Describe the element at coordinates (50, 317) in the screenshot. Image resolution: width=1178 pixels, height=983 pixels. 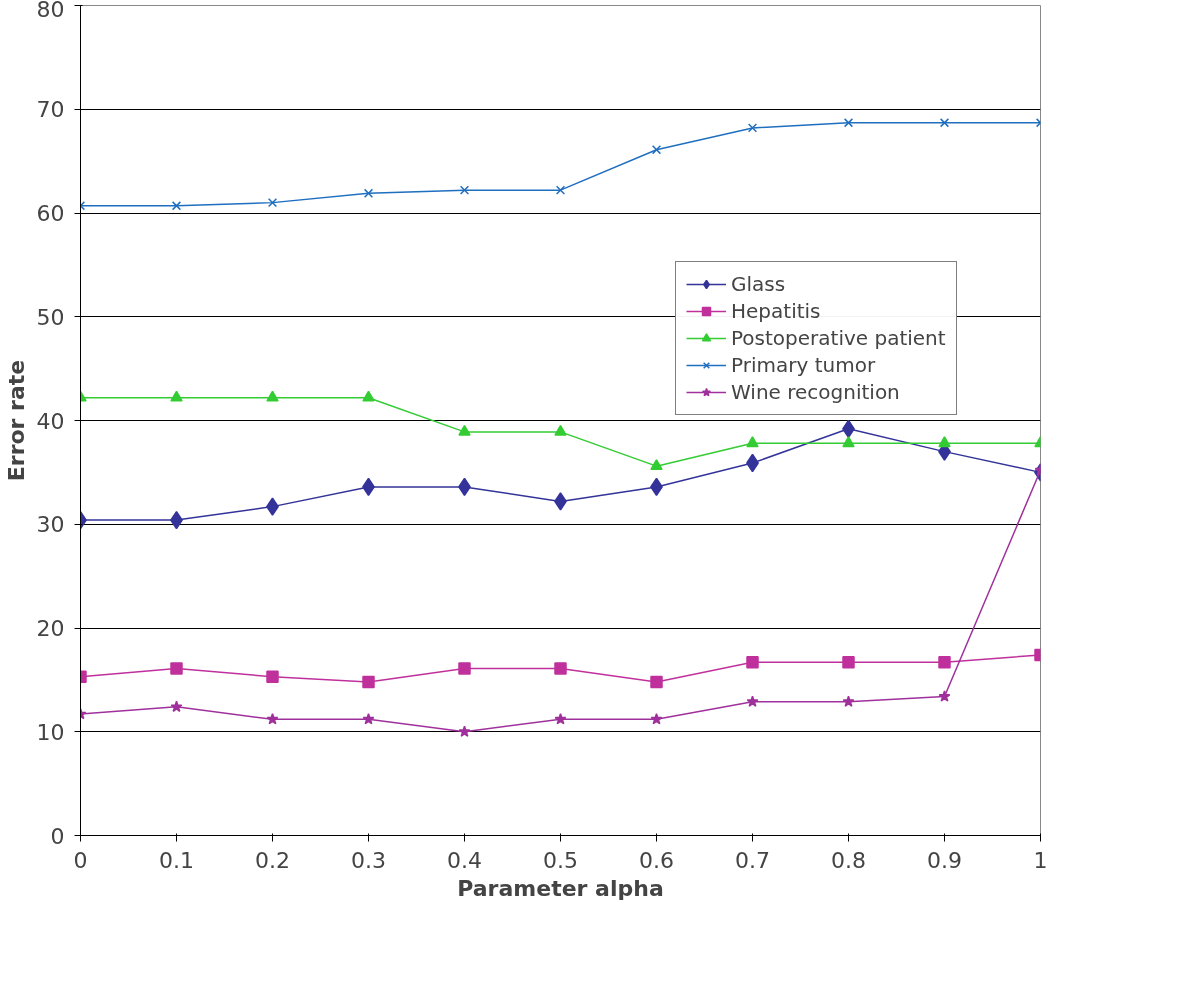
I see `y-tick-label: 50` at that location.